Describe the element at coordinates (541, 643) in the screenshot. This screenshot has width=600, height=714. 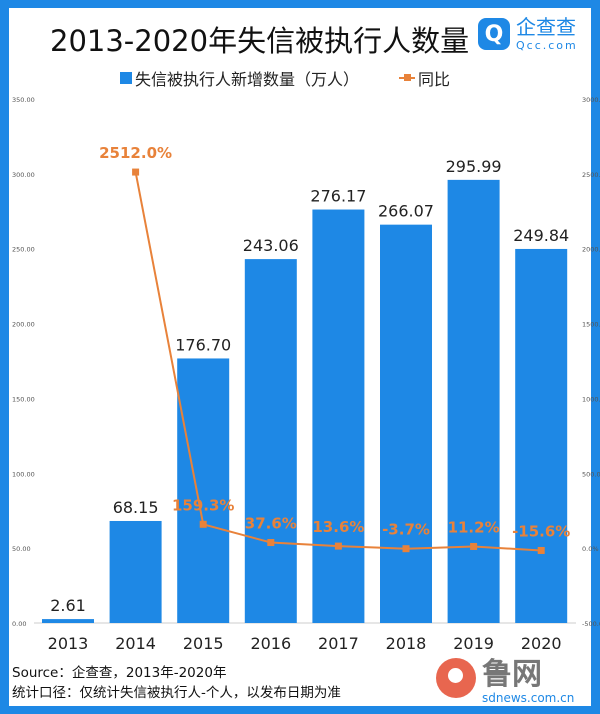
I see `x-tick-label: 2020` at that location.